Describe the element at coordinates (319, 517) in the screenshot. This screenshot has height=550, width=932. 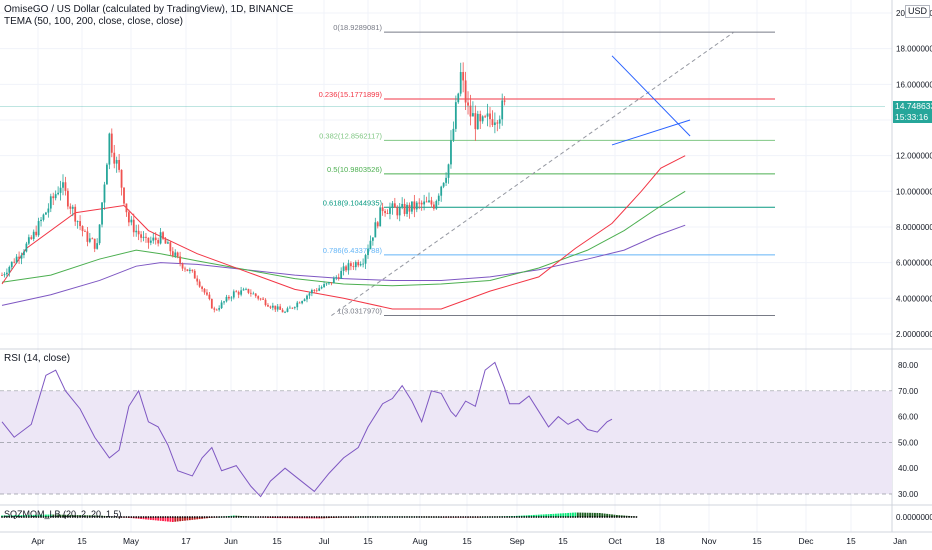
I see `squeeze-momentum-pane` at that location.